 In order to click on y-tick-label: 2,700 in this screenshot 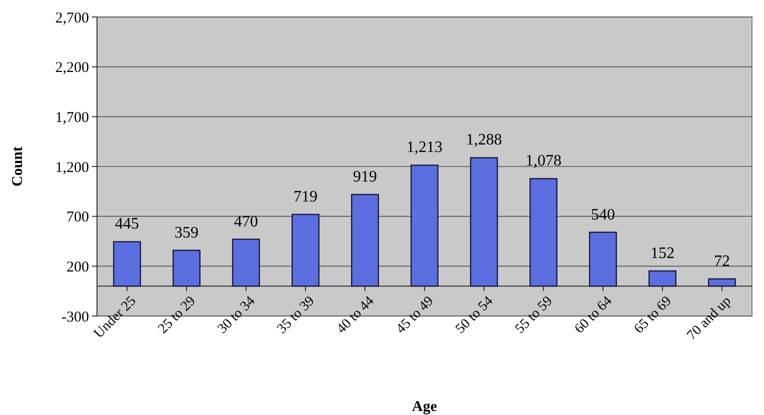, I will do `click(72, 18)`.